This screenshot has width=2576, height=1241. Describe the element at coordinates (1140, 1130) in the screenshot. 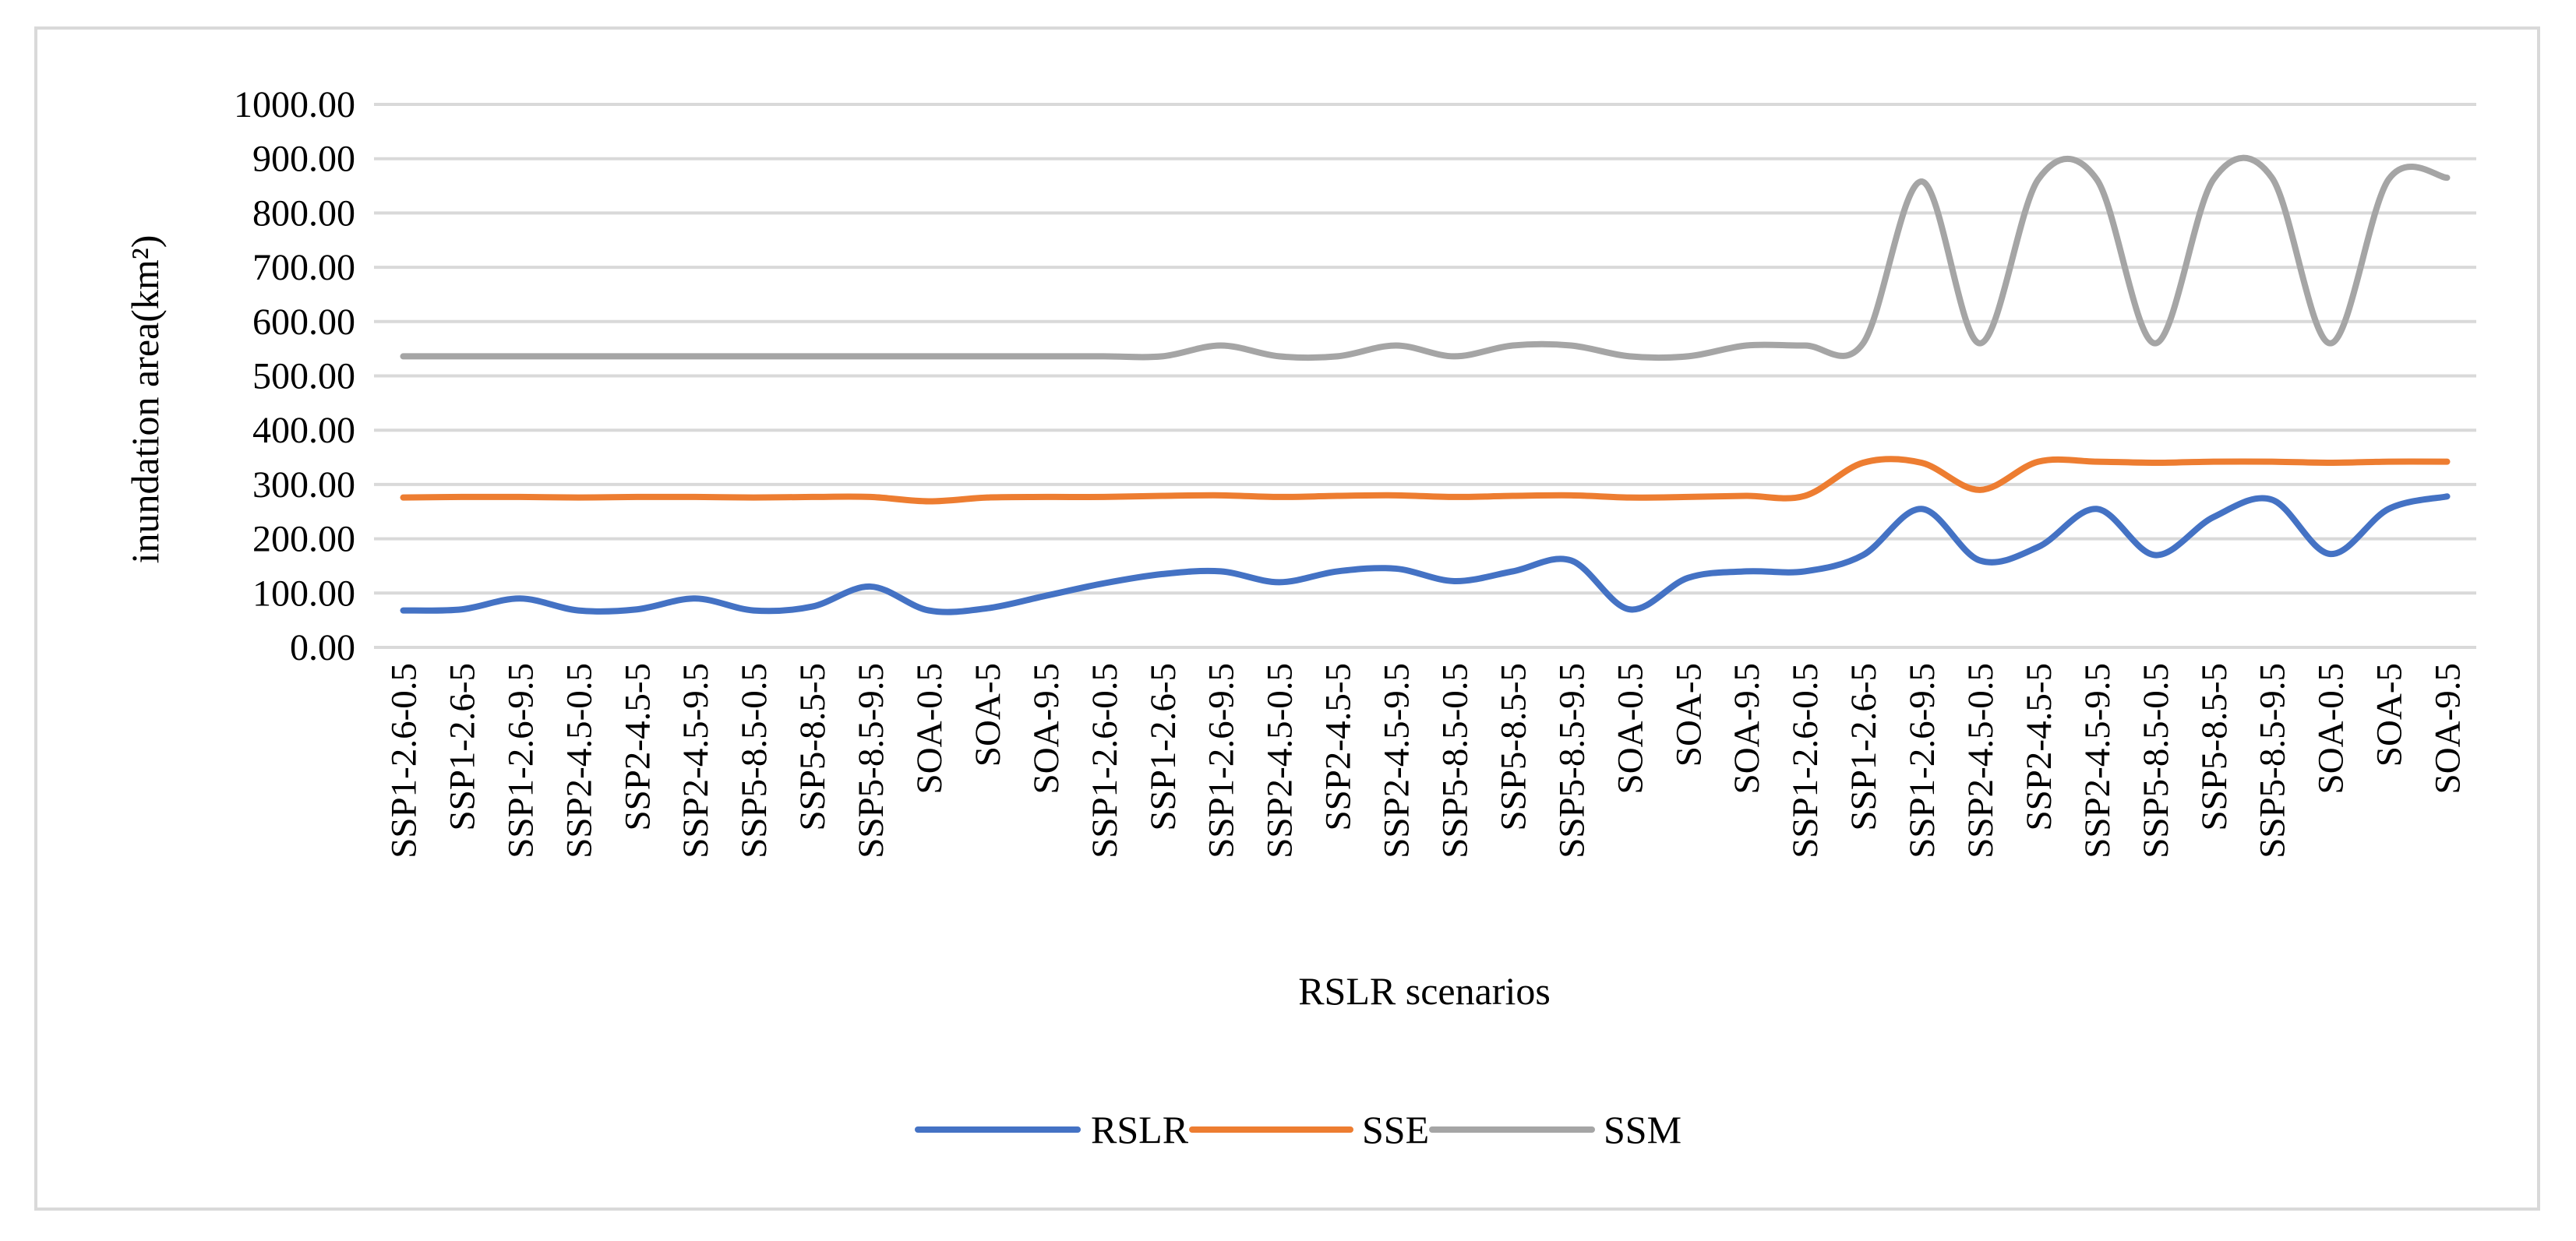

I see `legend-label-rslr: RSLR` at that location.